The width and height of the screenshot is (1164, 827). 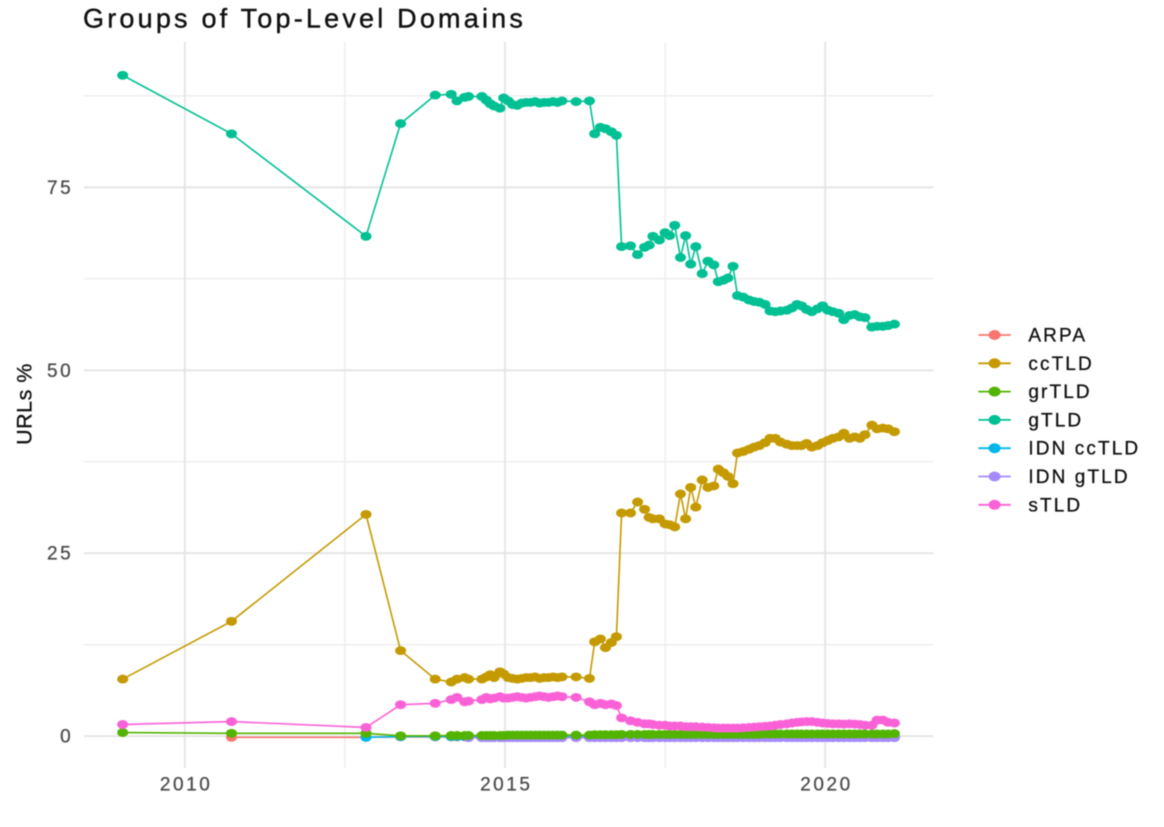 What do you see at coordinates (304, 19) in the screenshot?
I see `svg-text: Groups of Top-Level Domains` at bounding box center [304, 19].